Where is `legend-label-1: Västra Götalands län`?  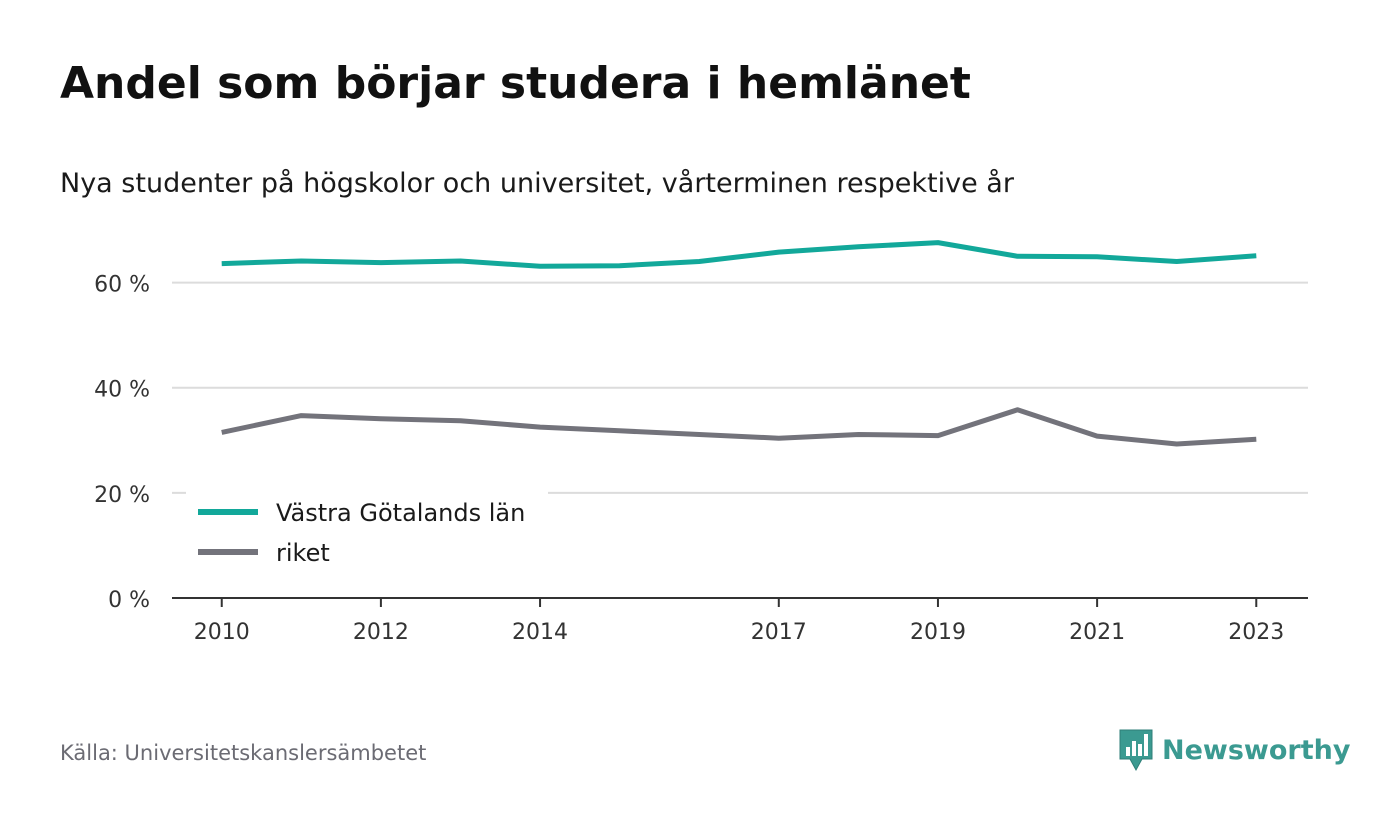 legend-label-1: Västra Götalands län is located at coordinates (400, 513).